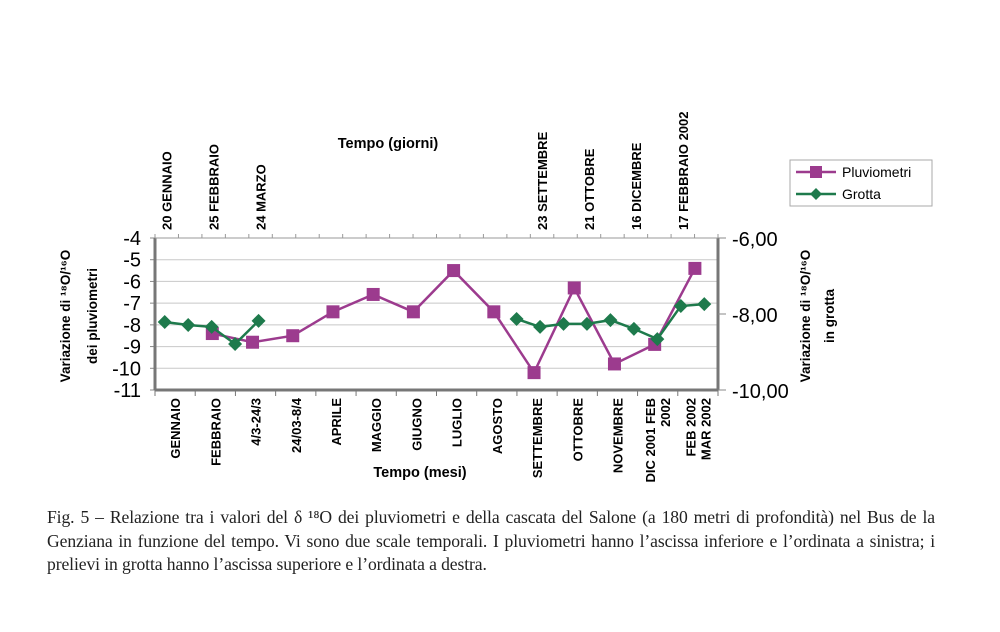  Describe the element at coordinates (215, 432) in the screenshot. I see `x-category-label: FEBBRAIO` at that location.